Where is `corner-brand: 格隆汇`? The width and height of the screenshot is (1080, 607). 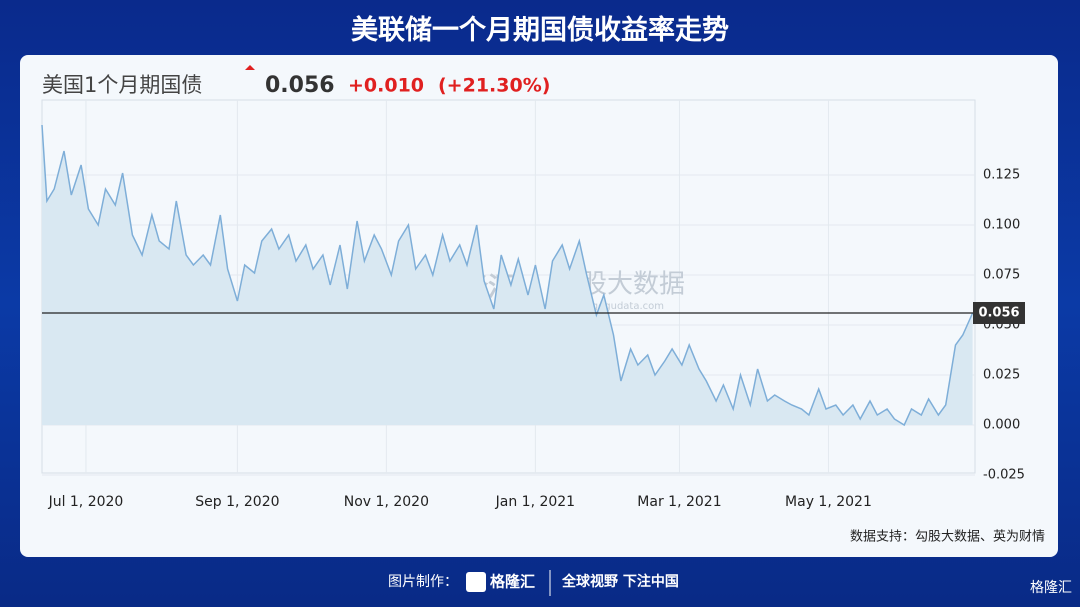 corner-brand: 格隆汇 is located at coordinates (1051, 588).